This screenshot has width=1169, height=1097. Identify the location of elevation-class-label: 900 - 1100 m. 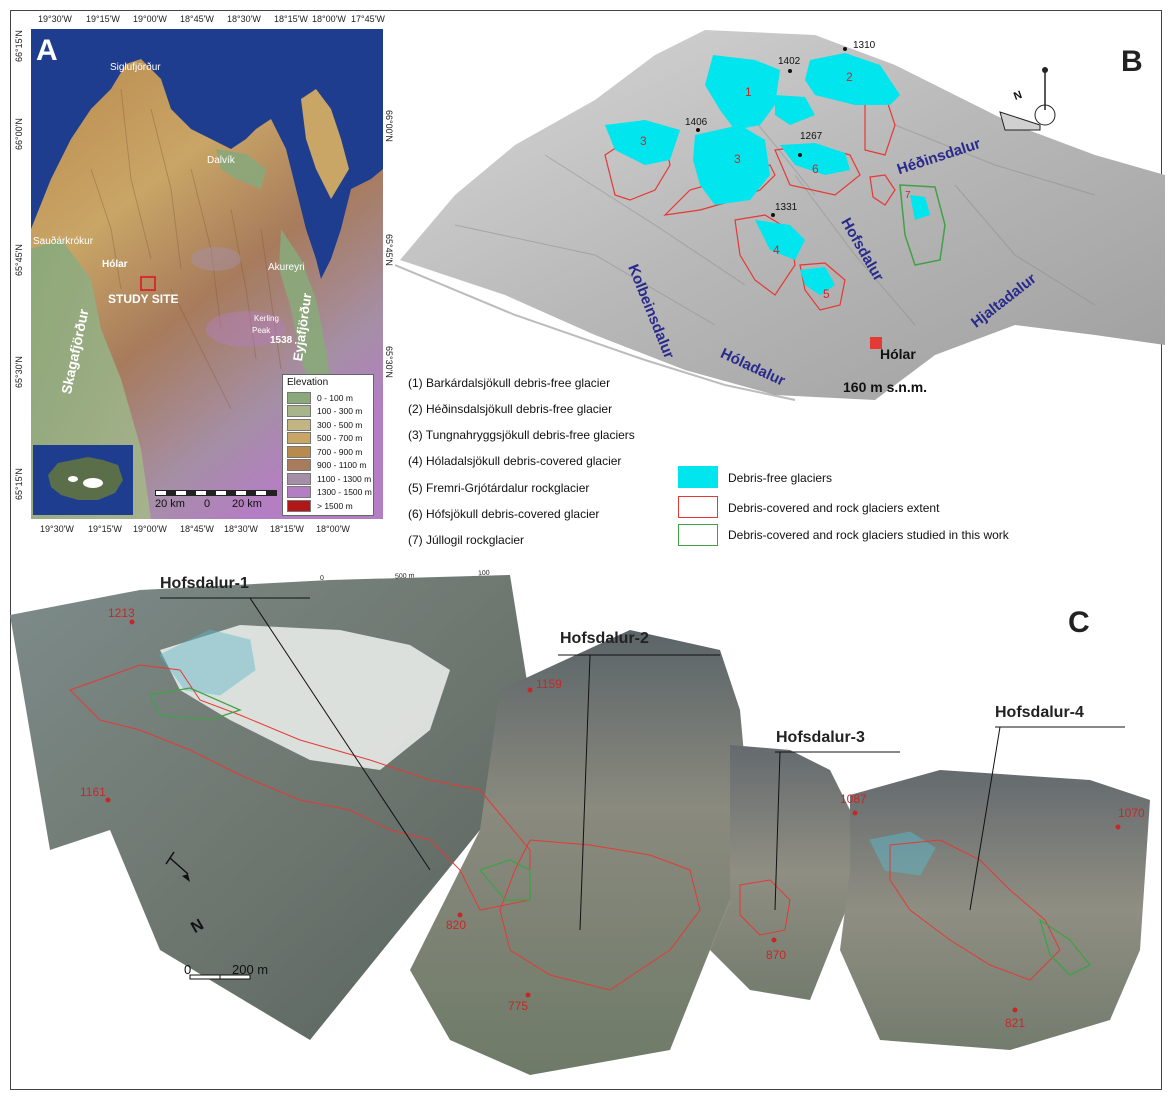
(342, 465).